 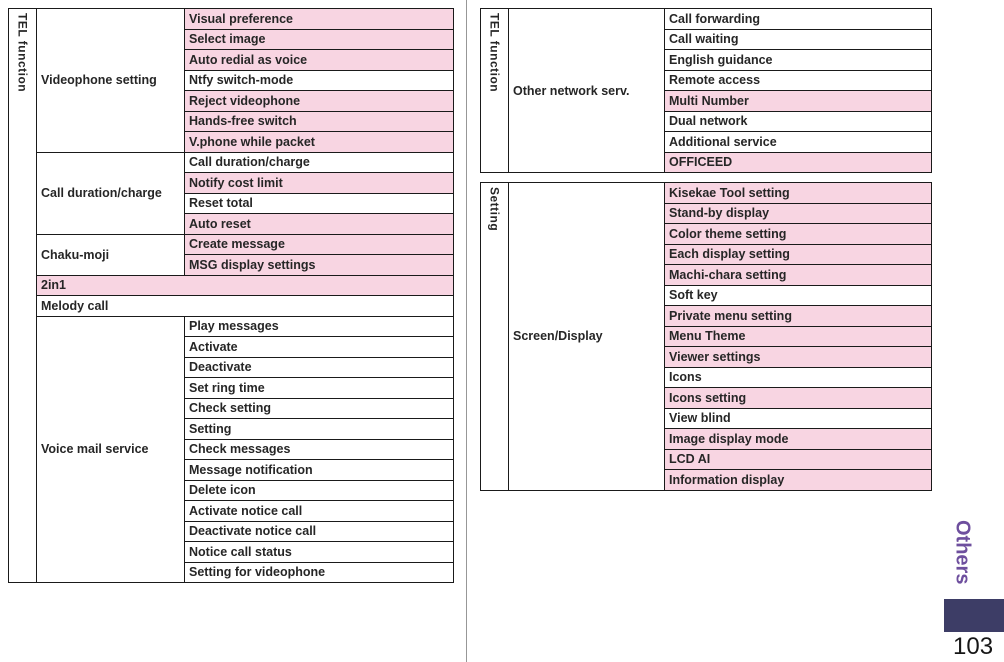 I want to click on table-row: V.phone while packet, so click(x=231, y=142).